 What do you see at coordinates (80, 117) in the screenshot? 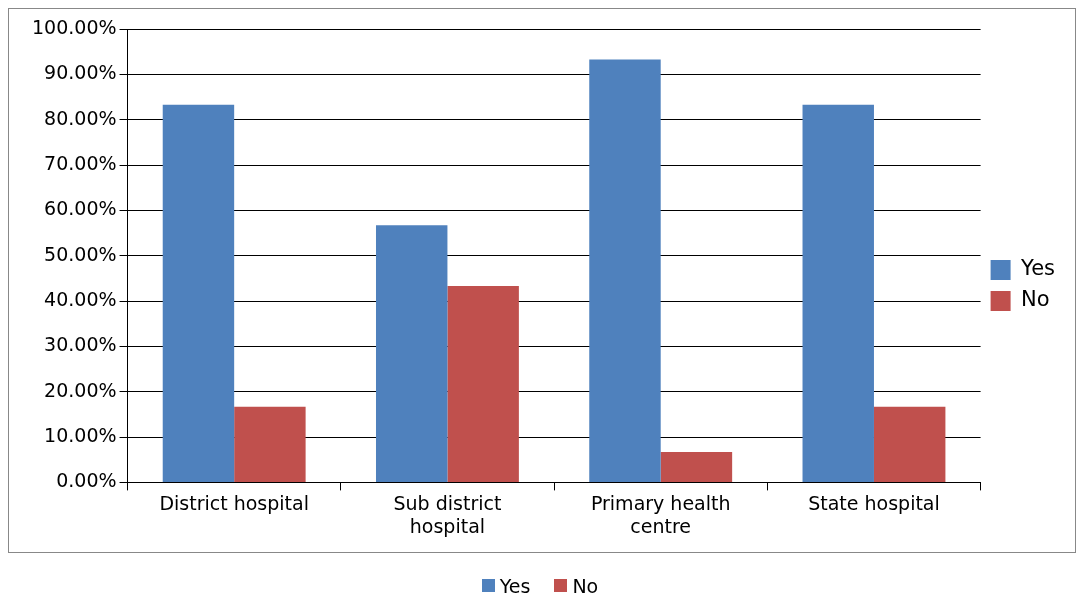
I see `y-tick-label: 80.00%` at bounding box center [80, 117].